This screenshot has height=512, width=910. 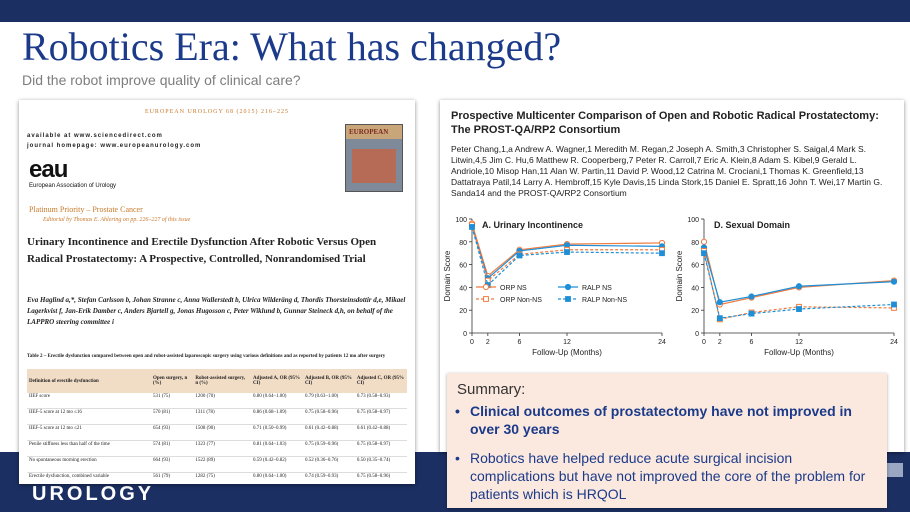 What do you see at coordinates (172, 416) in the screenshot?
I see `table-cell: 570 (81)` at bounding box center [172, 416].